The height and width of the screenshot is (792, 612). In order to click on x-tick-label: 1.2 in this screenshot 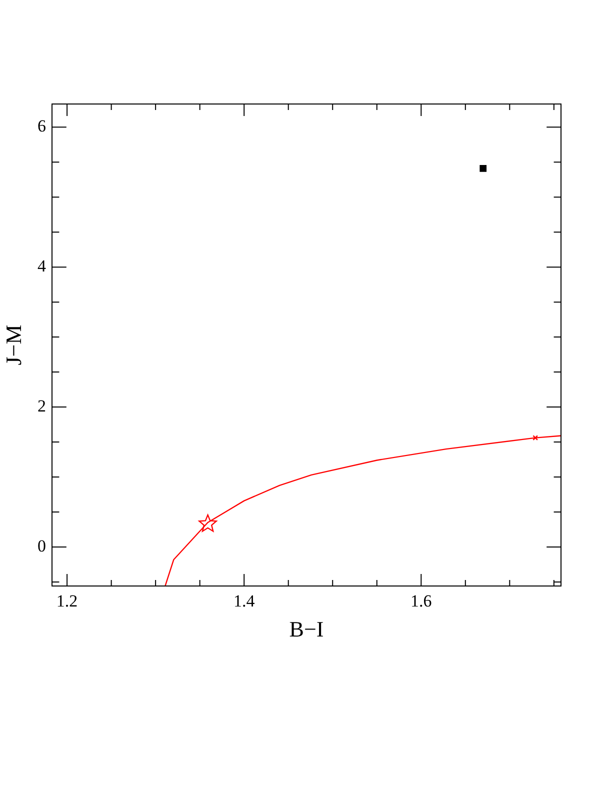, I will do `click(67, 601)`.